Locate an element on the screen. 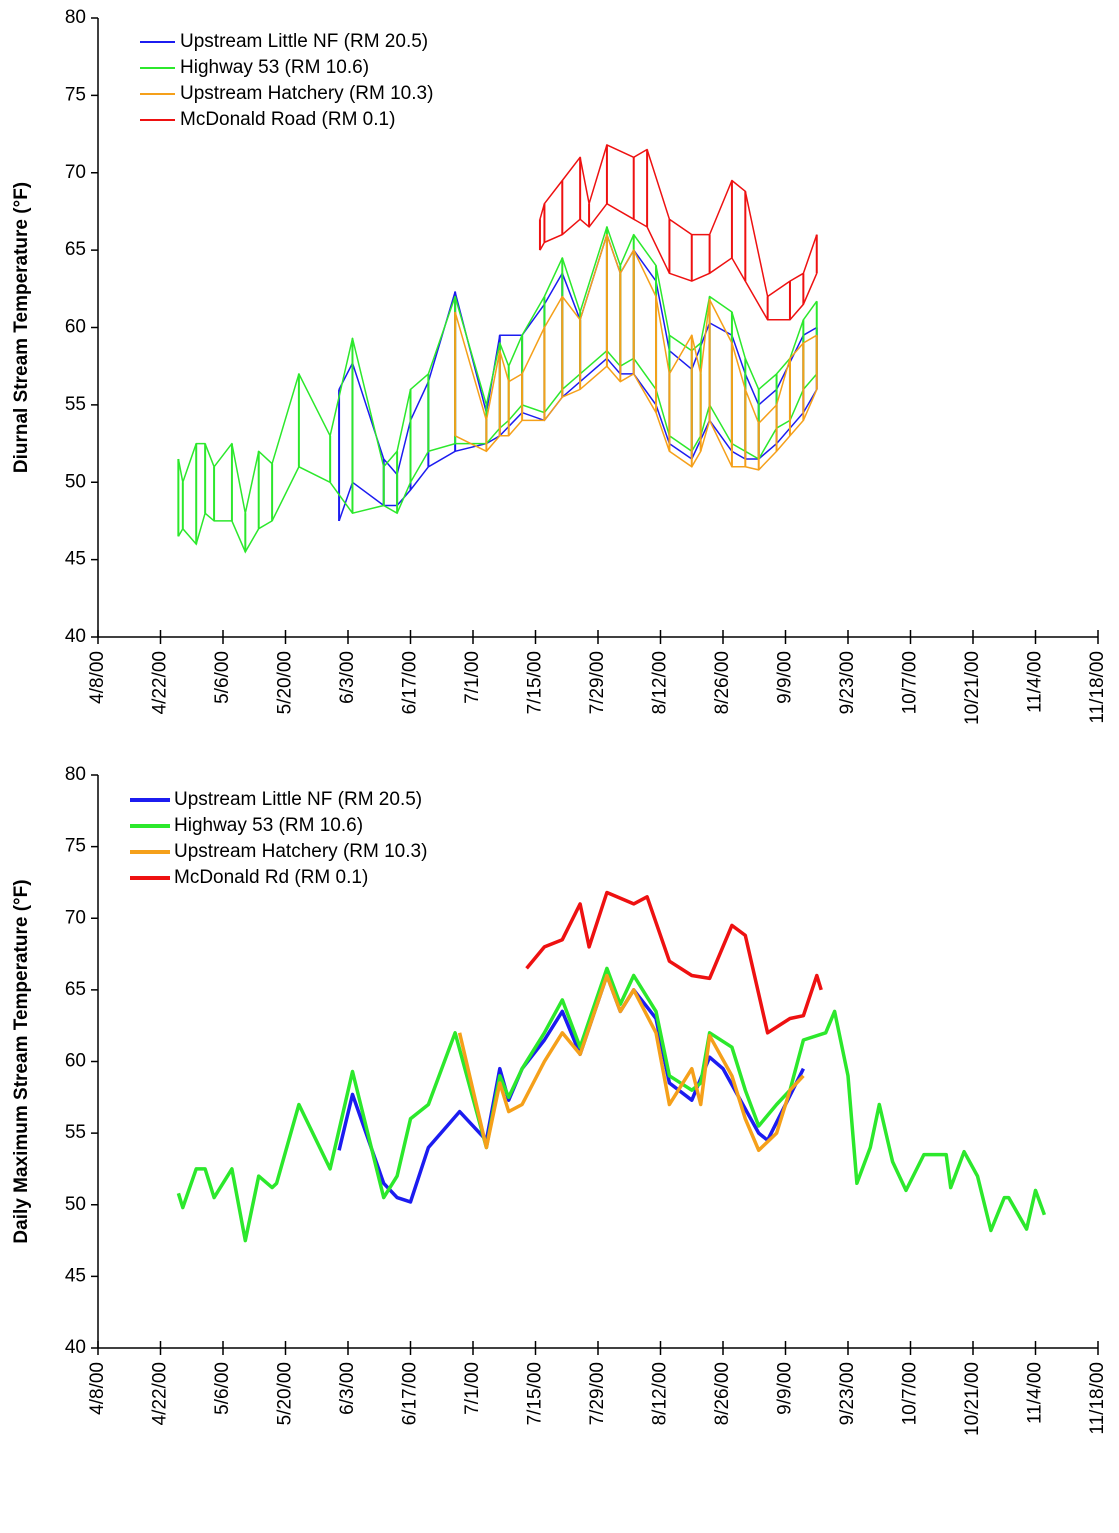 The height and width of the screenshot is (1533, 1119). legend-label: McDonald Rd (RM 0.1) is located at coordinates (271, 877).